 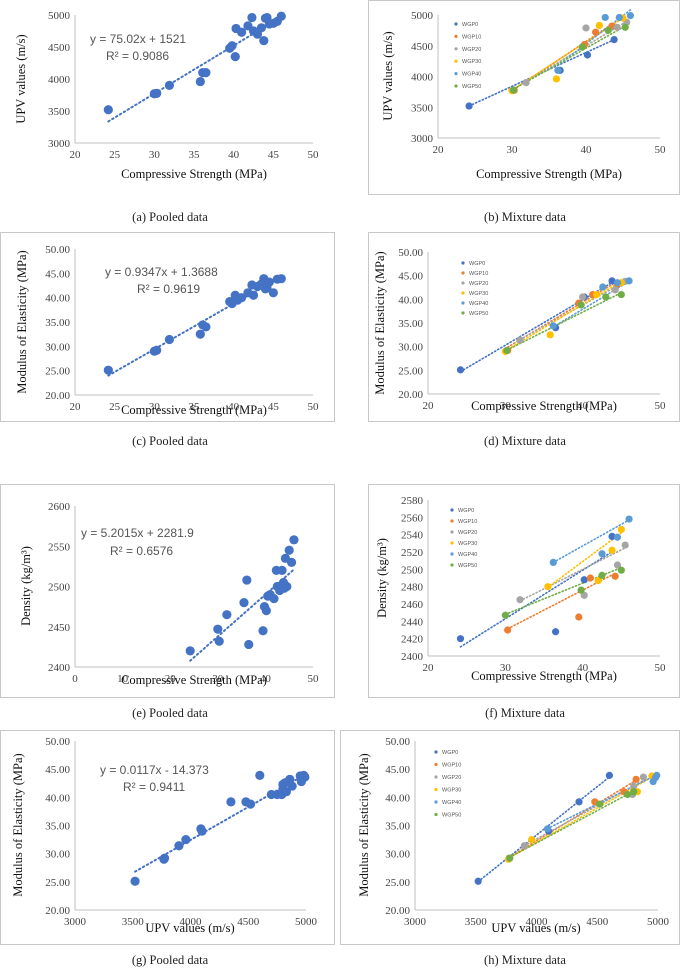 What do you see at coordinates (170, 713) in the screenshot?
I see `caption-e: (e) Pooled data` at bounding box center [170, 713].